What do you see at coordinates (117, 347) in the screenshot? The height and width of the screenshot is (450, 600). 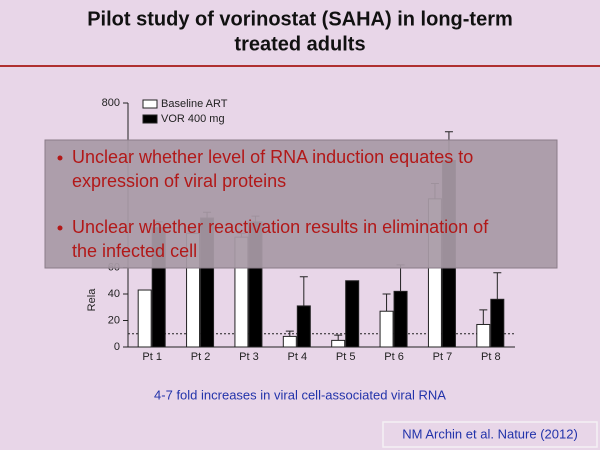 I see `y-tick-label: 0` at bounding box center [117, 347].